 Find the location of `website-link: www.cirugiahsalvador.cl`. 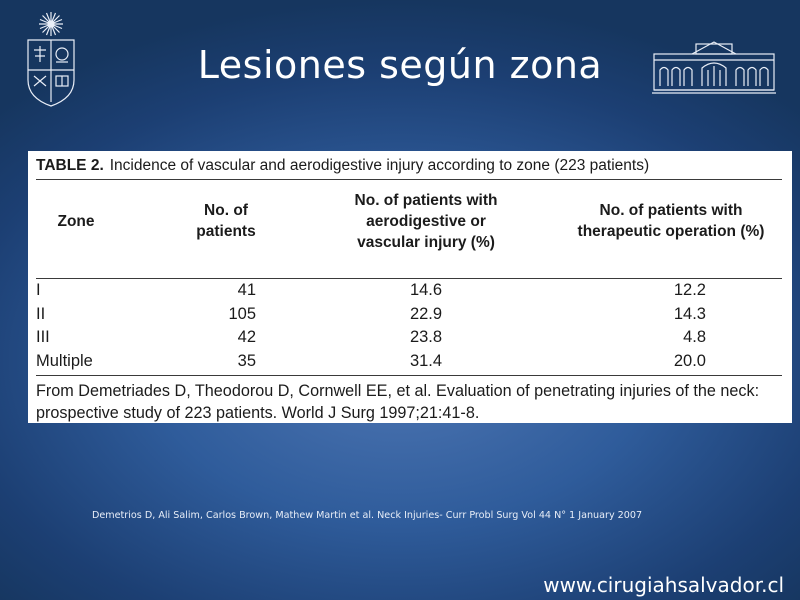

website-link: www.cirugiahsalvador.cl is located at coordinates (663, 585).